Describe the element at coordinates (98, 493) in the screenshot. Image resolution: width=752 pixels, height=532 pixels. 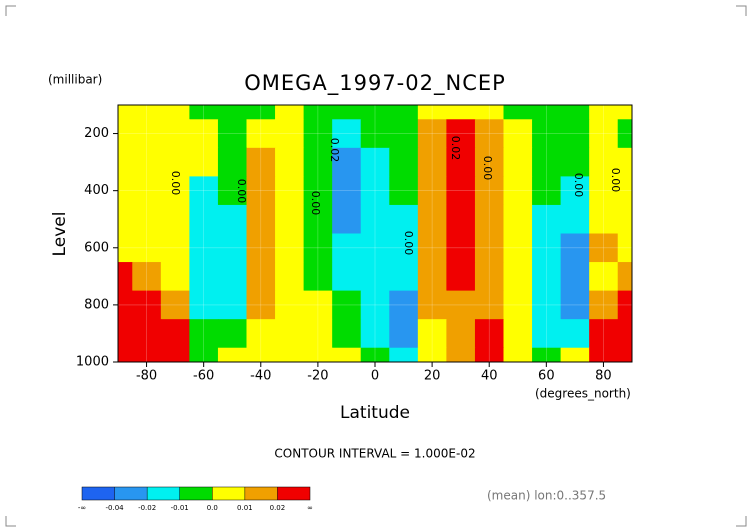
I see `colorbar-swatch` at that location.